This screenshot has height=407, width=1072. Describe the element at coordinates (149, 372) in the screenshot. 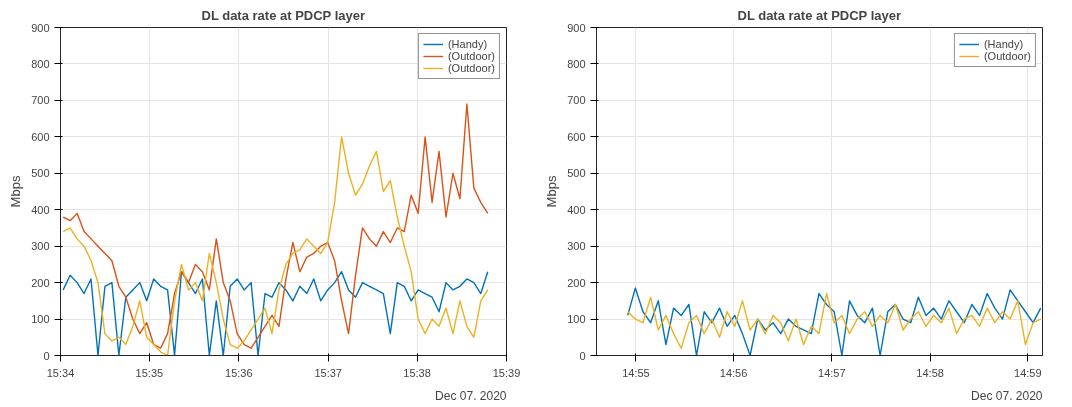

I see `x-tick-label: 15:35` at that location.